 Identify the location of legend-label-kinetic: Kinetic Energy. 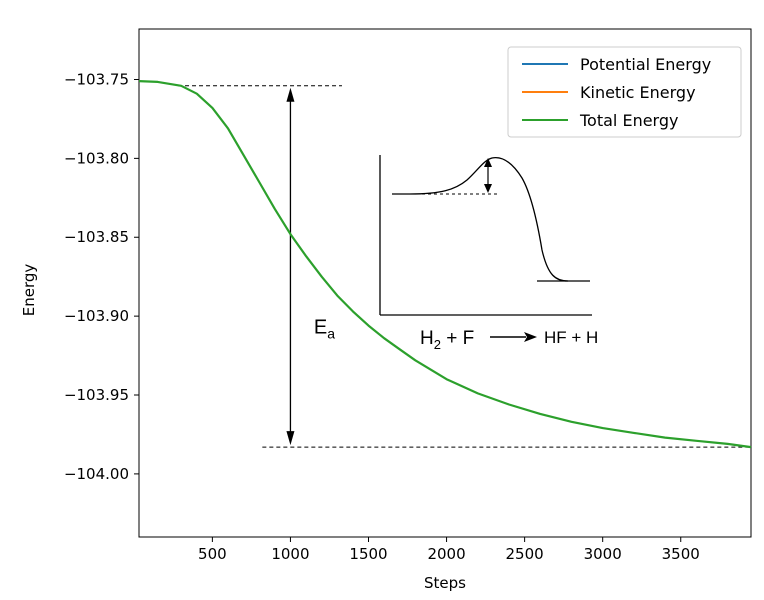
(638, 92).